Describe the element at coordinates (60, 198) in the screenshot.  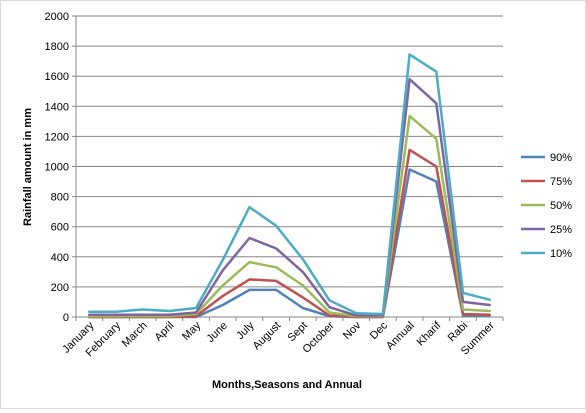
I see `y-tick-label: 800` at that location.